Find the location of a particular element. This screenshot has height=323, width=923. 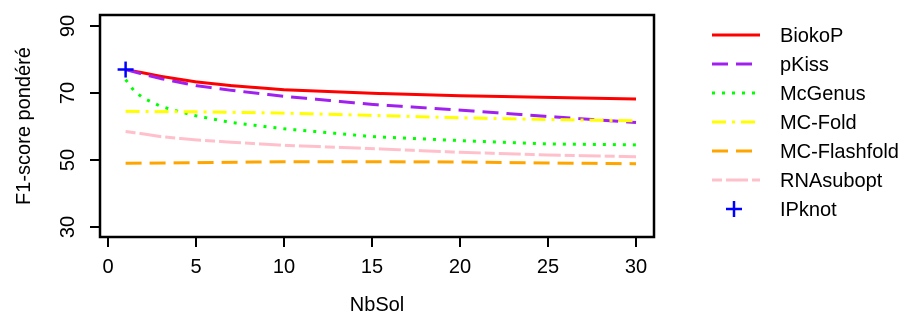

legend-label: McGenus is located at coordinates (823, 94).